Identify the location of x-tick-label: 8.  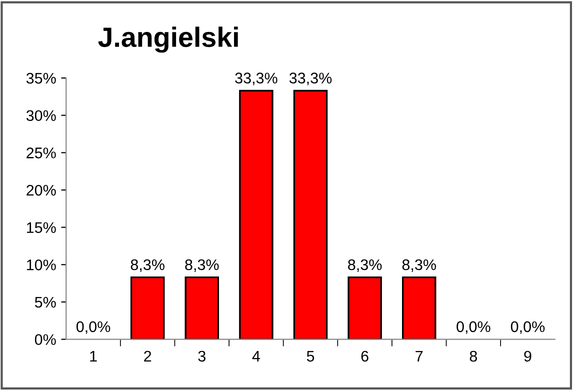
(473, 356).